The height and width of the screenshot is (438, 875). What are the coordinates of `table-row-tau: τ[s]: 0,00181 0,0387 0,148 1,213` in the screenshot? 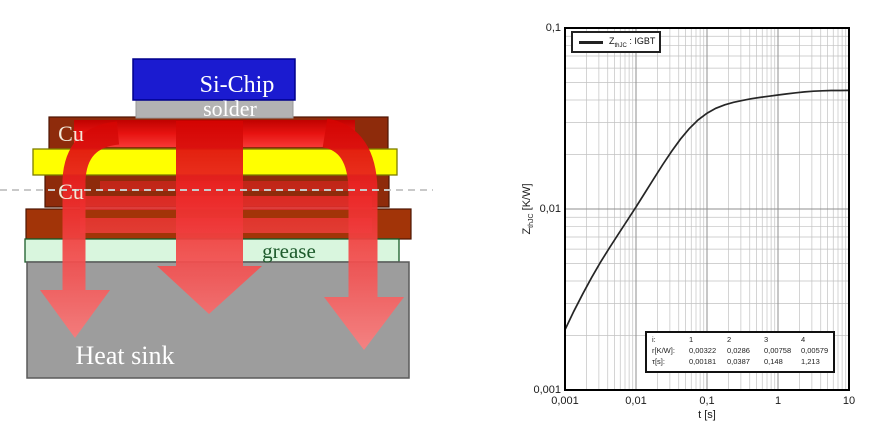 It's located at (742, 362).